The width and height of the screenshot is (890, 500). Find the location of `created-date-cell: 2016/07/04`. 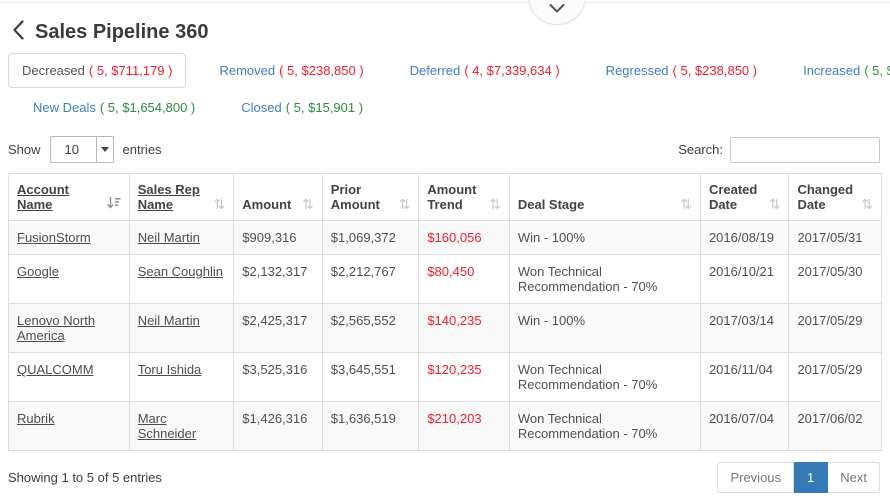

created-date-cell: 2016/07/04 is located at coordinates (744, 426).